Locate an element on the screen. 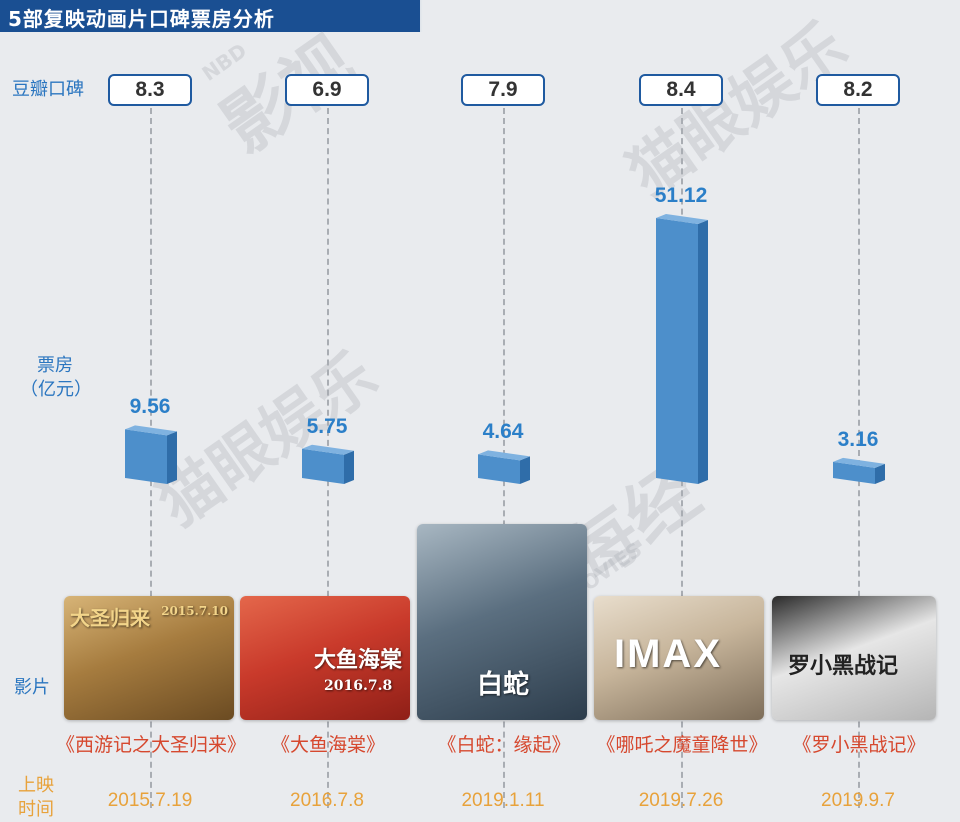  boxoffice-value-5: 3.16 is located at coordinates (858, 439).